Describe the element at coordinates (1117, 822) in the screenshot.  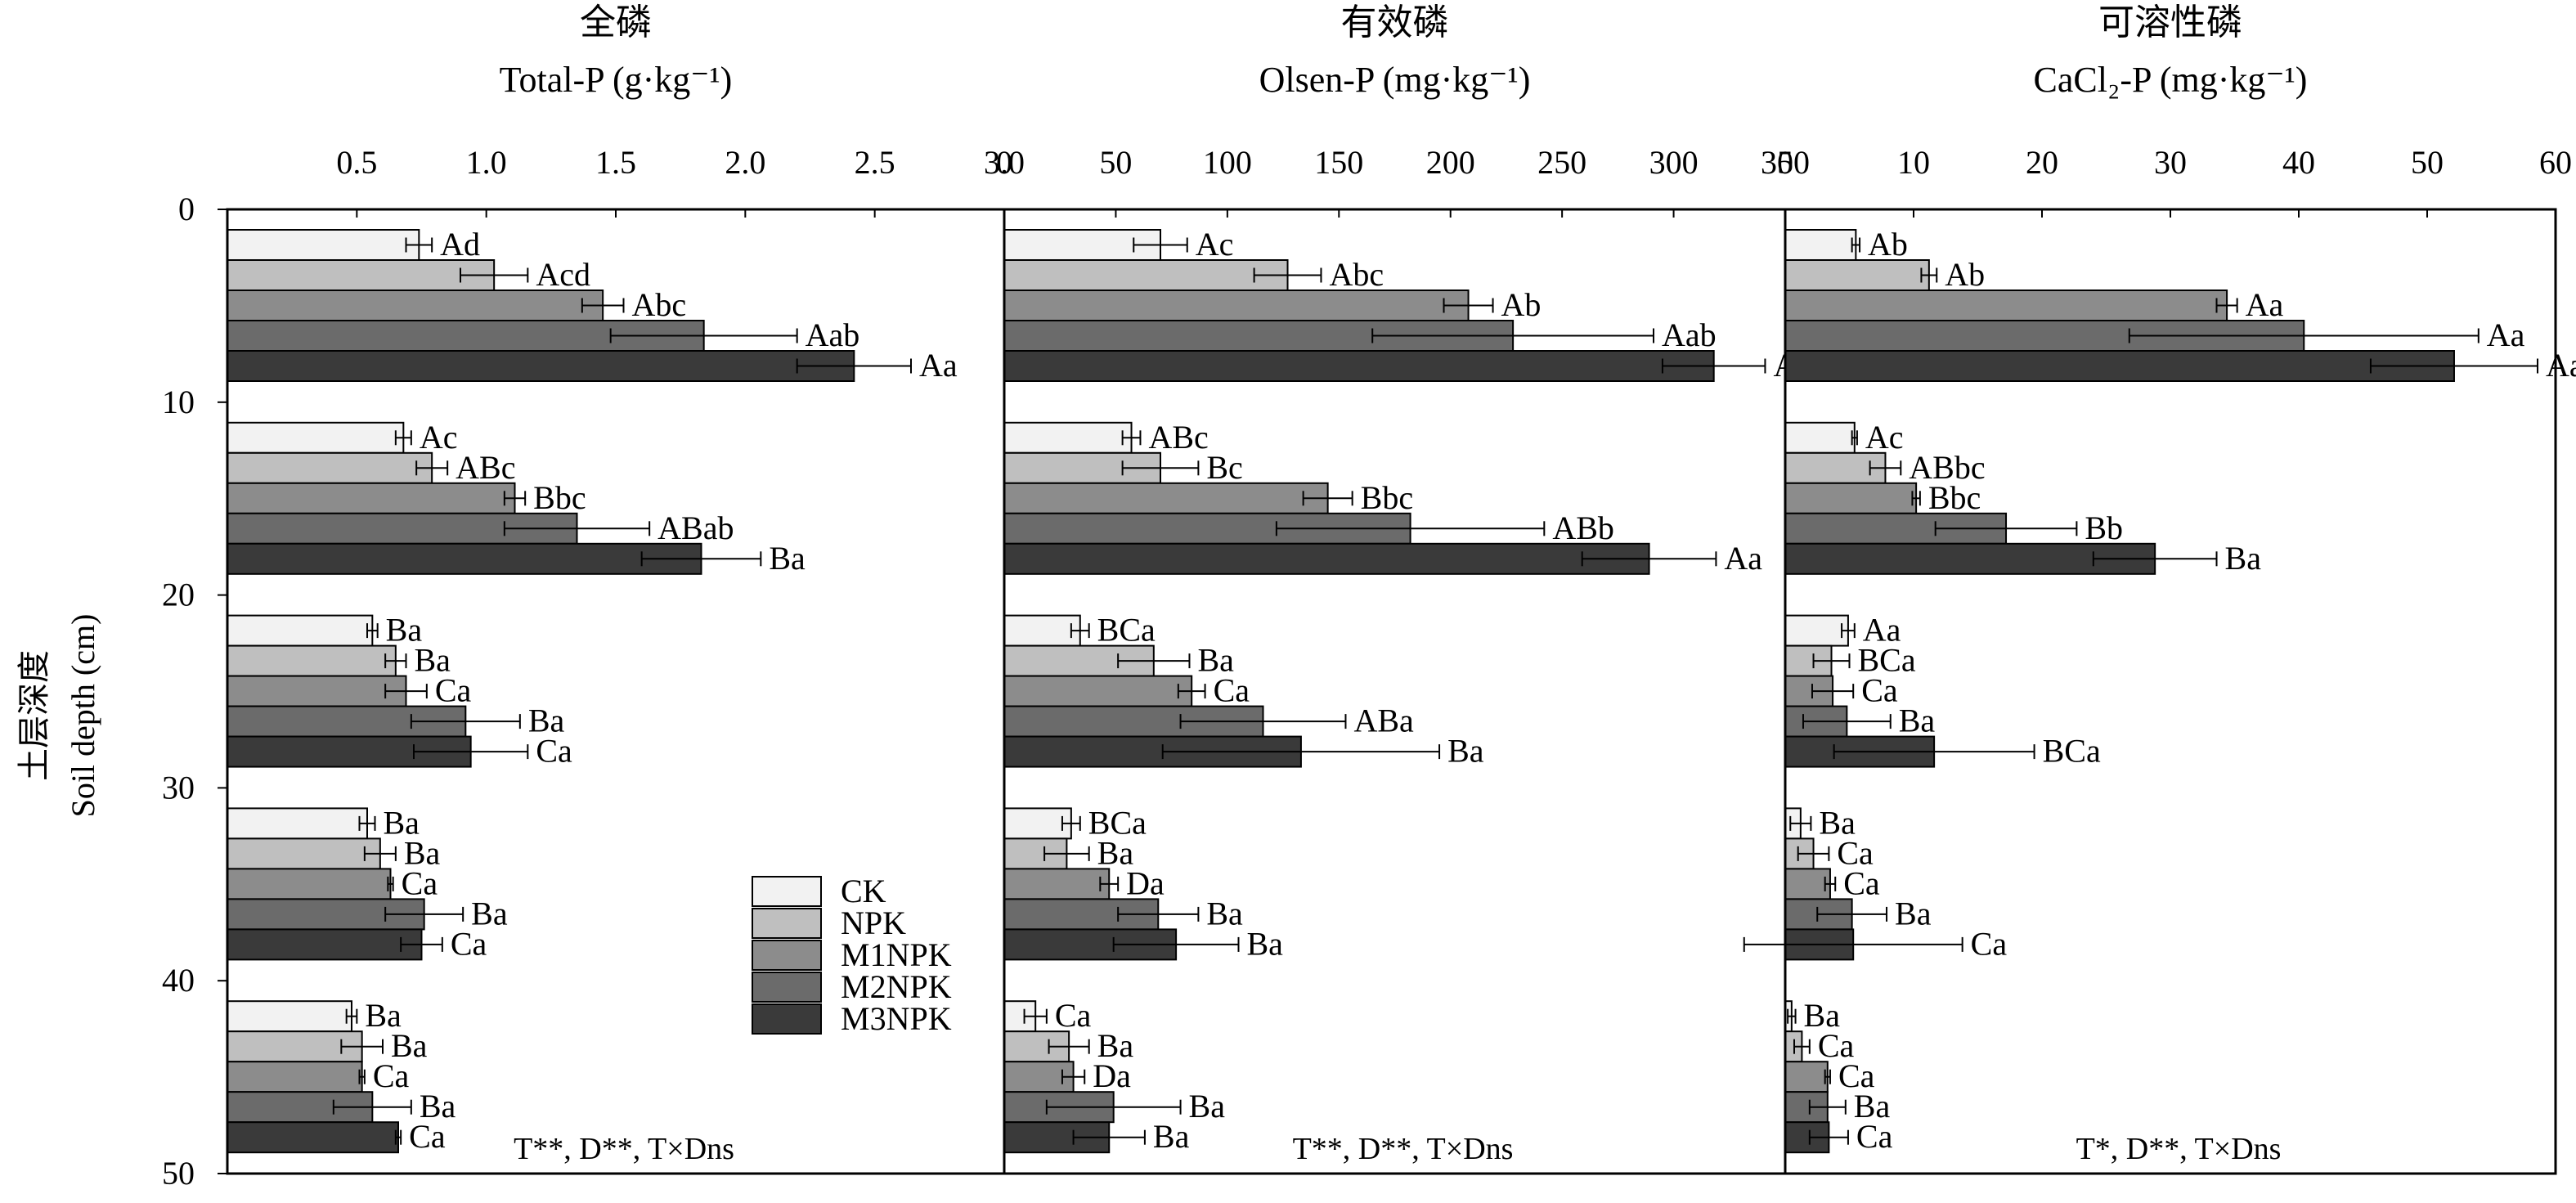
I see `significance-letter: BCa` at that location.